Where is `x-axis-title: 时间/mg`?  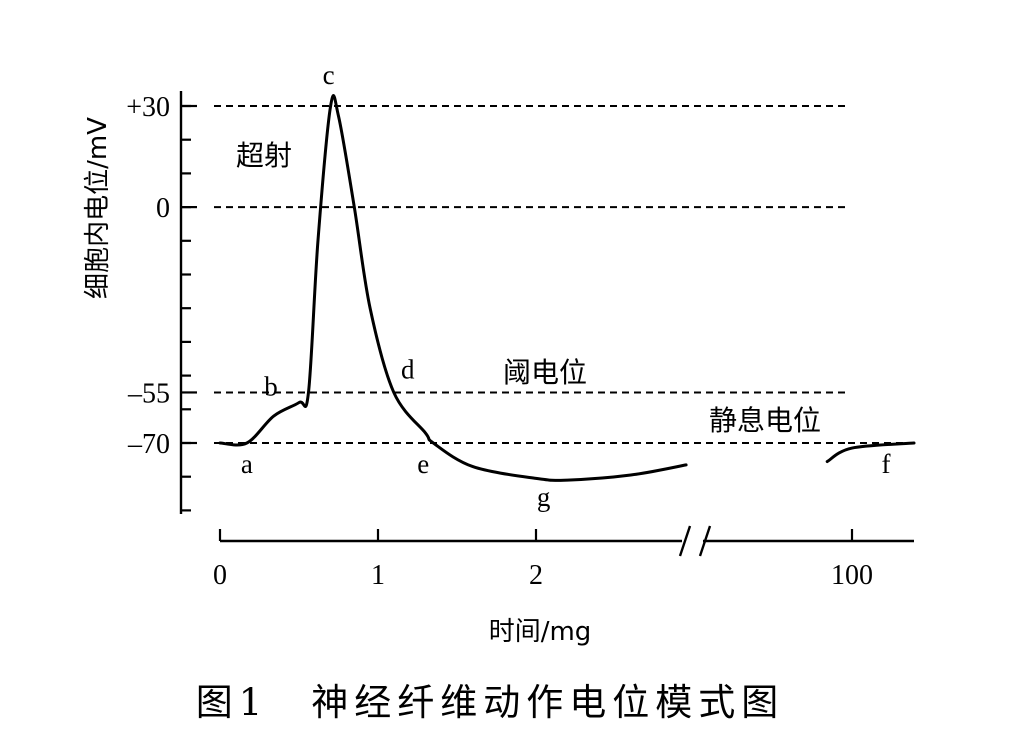
x-axis-title: 时间/mg is located at coordinates (540, 632).